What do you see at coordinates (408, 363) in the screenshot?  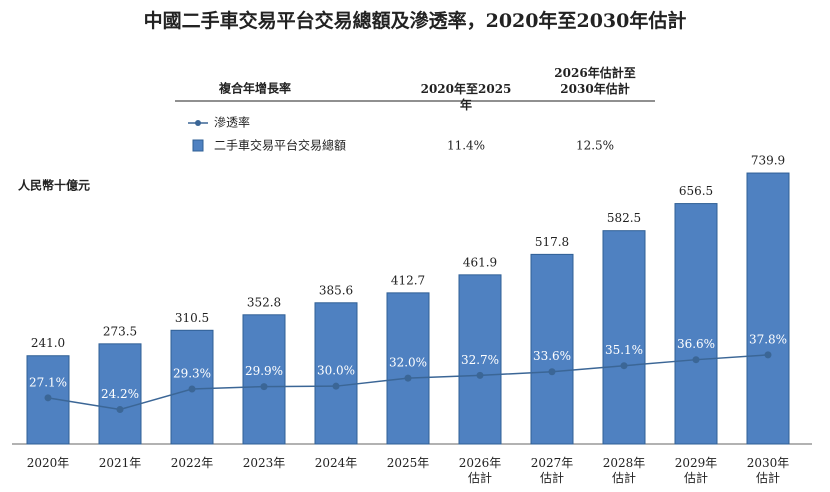 I see `value-label: 32.0%` at bounding box center [408, 363].